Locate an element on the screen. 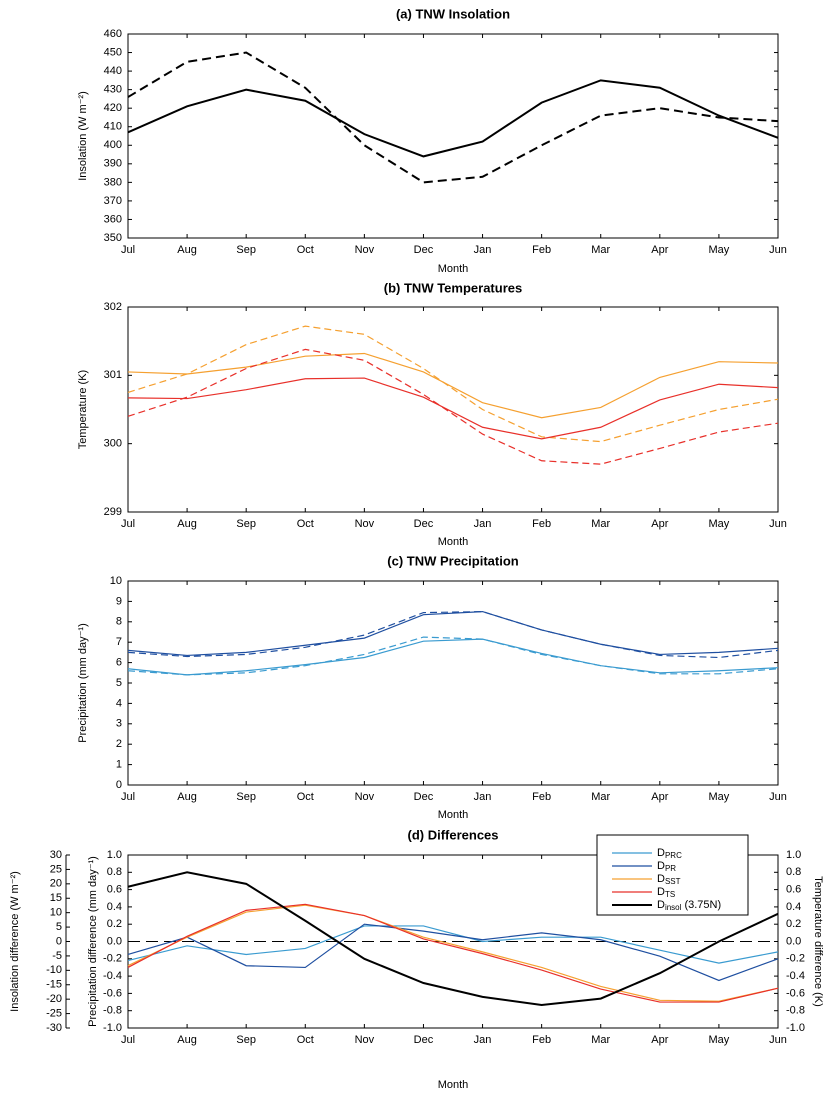 This screenshot has width=827, height=1099. y-tick-label: 360 is located at coordinates (113, 219).